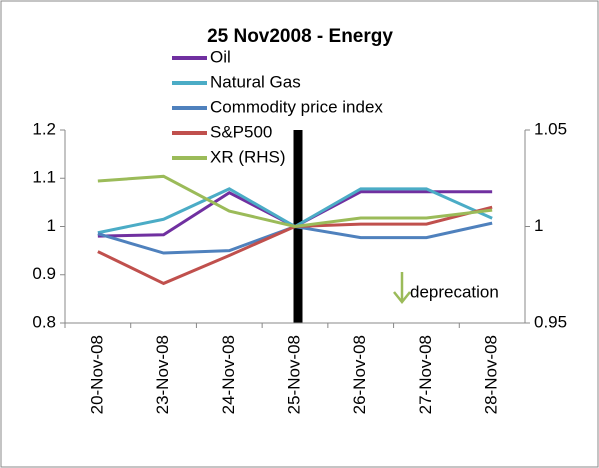 This screenshot has width=599, height=468. Describe the element at coordinates (300, 36) in the screenshot. I see `chart-title: 25 Nov2008 - Energy` at that location.